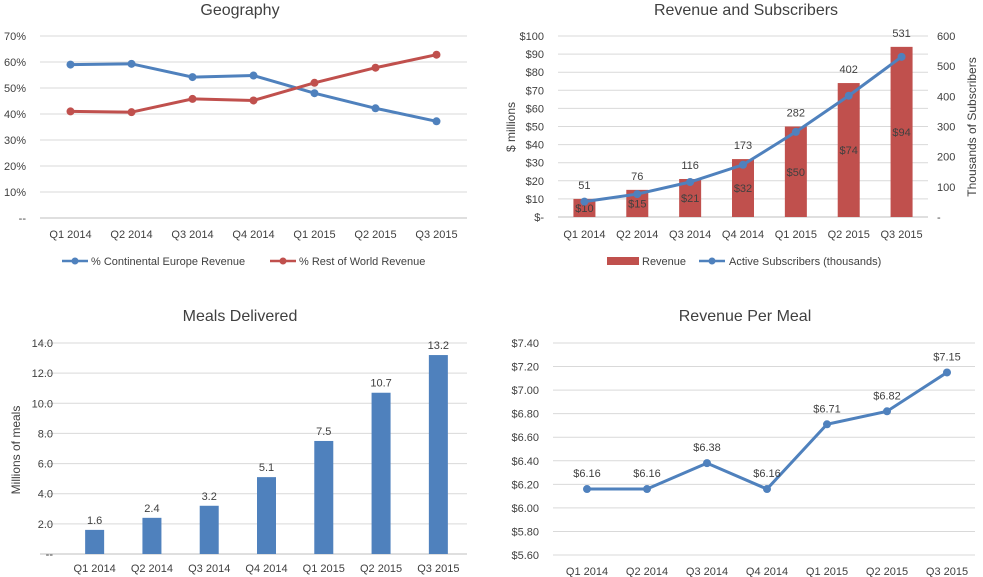 The height and width of the screenshot is (577, 983). What do you see at coordinates (539, 218) in the screenshot?
I see `y-tick-label: $-` at bounding box center [539, 218].